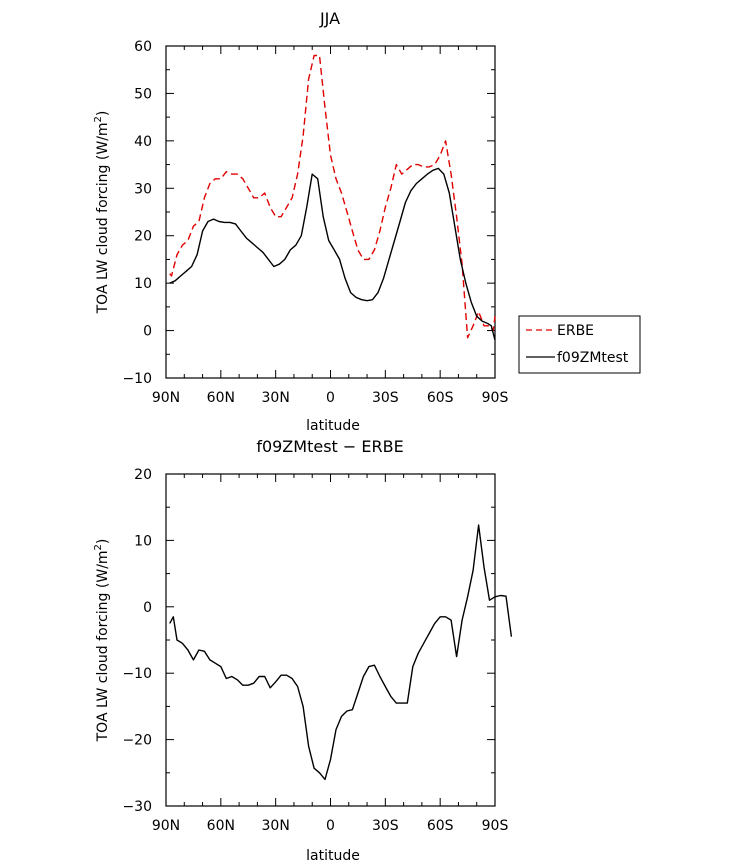 The image size is (733, 866). What do you see at coordinates (103, 541) in the screenshot?
I see `bottom-y-axis-label-end: )` at bounding box center [103, 541].